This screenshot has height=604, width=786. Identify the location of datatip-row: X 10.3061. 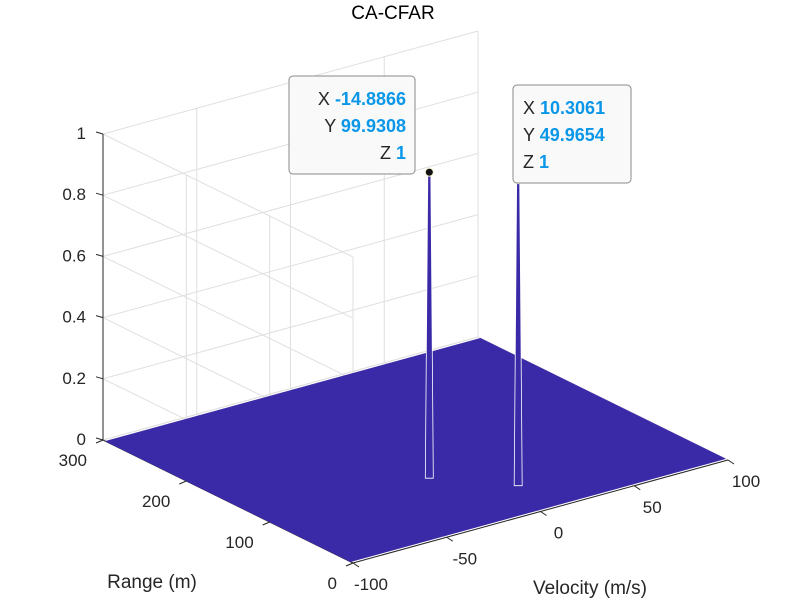
(564, 108).